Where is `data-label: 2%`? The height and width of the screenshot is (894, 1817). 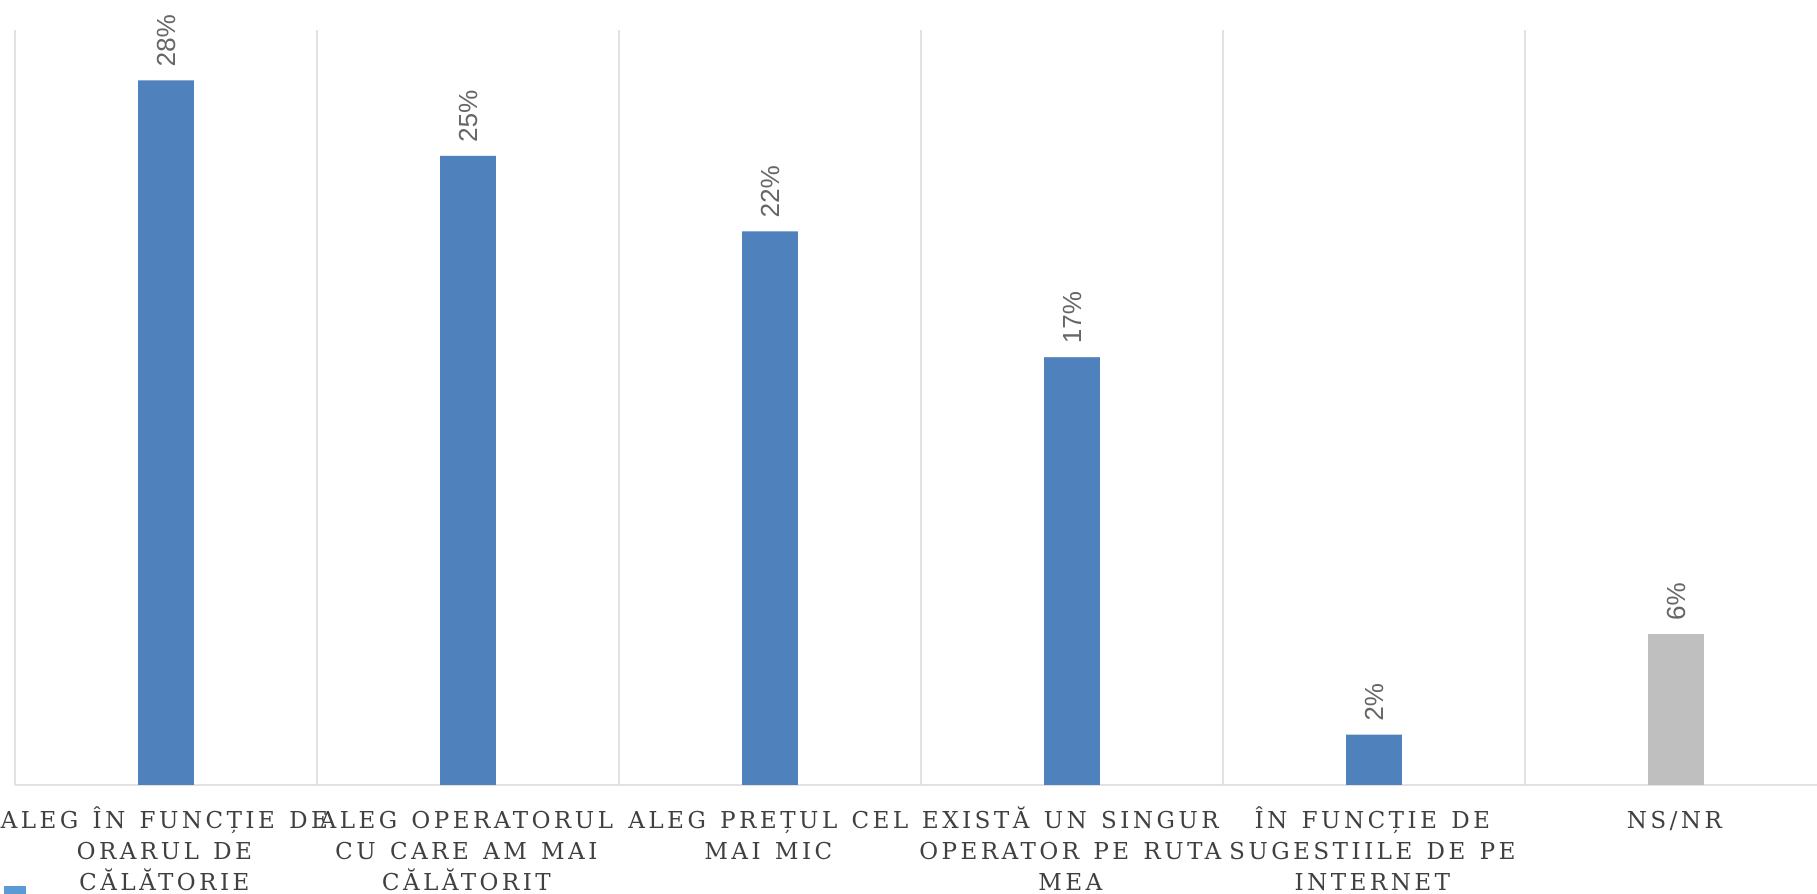 data-label: 2% is located at coordinates (1374, 702).